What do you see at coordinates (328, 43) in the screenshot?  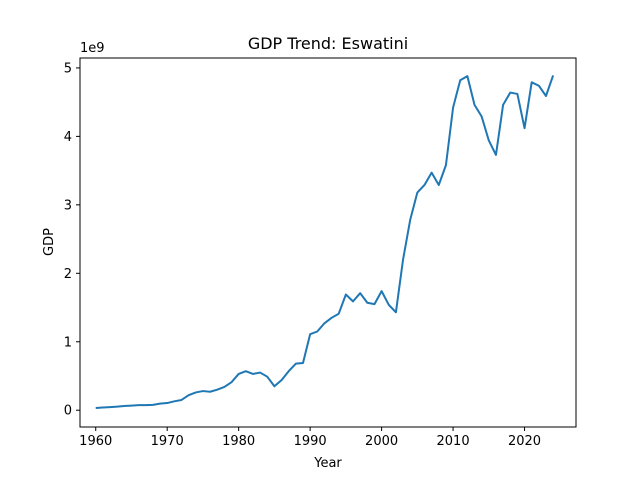 I see `chart-title: GDP Trend: Eswatini` at bounding box center [328, 43].